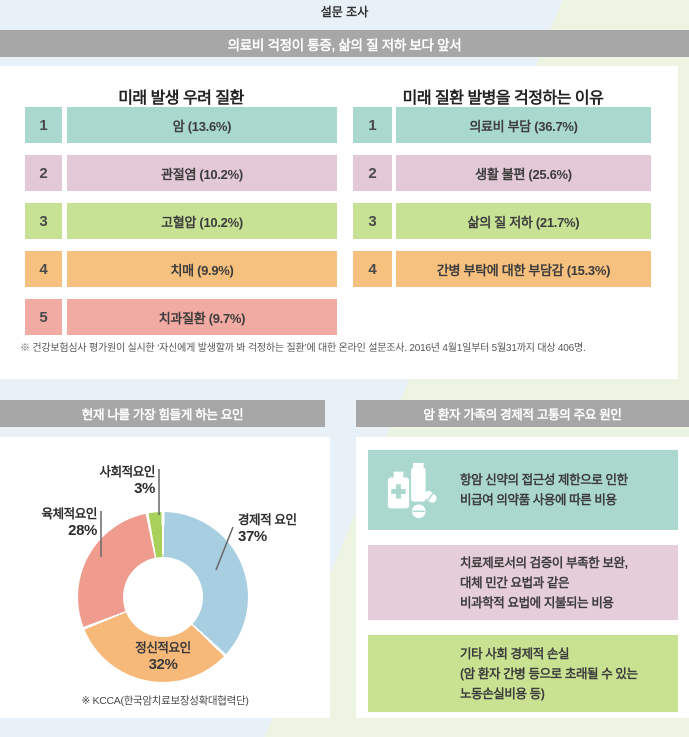  Describe the element at coordinates (549, 673) in the screenshot. I see `burden-box-line: (암 환자 간병 등으로 초래될 수 있는` at that location.